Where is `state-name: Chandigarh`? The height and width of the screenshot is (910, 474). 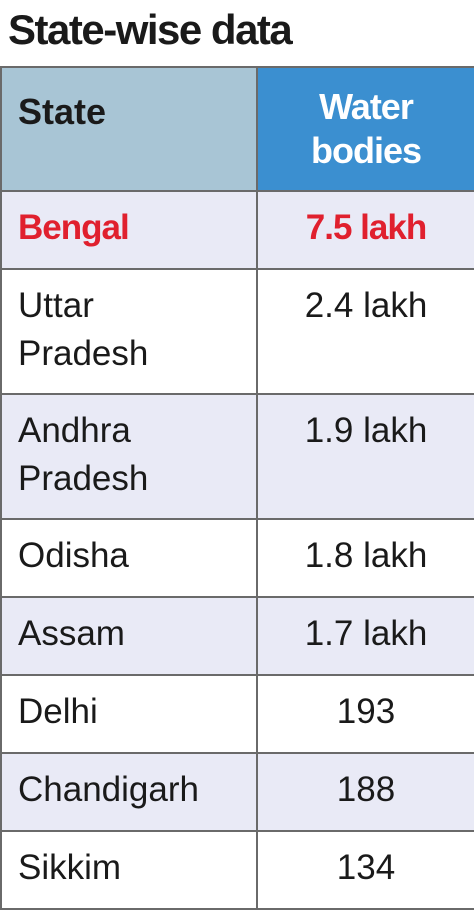 state-name: Chandigarh is located at coordinates (108, 789).